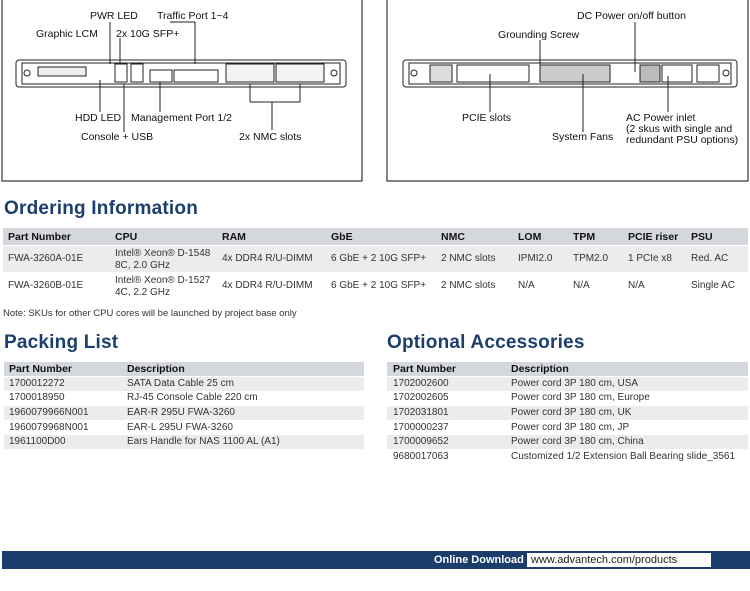 The width and height of the screenshot is (750, 591). Describe the element at coordinates (650, 258) in the screenshot. I see `table-cell: 1 PCIe x8` at that location.